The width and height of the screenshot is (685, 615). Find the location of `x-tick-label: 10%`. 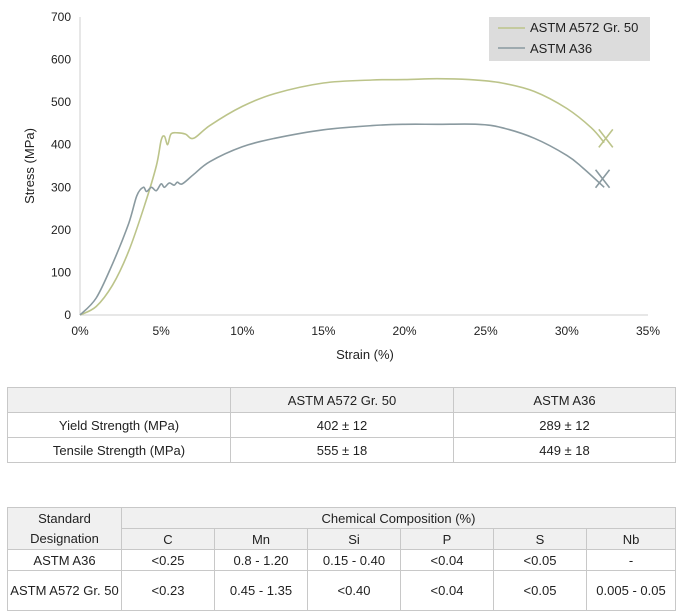

x-tick-label: 10% is located at coordinates (242, 331).